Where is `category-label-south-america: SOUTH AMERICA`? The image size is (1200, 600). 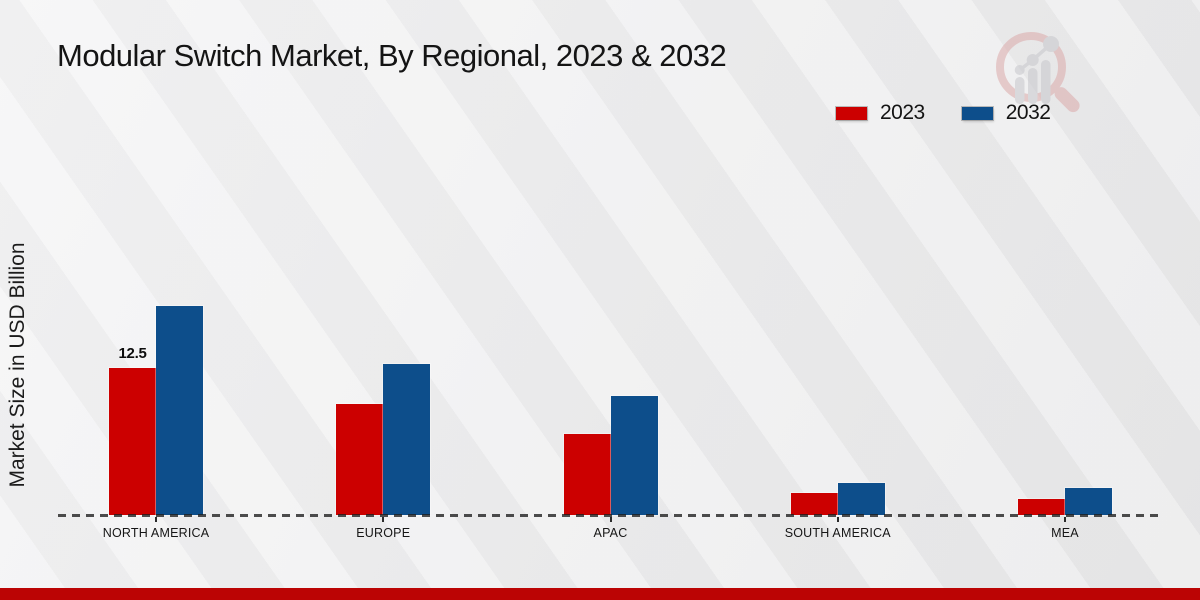 category-label-south-america: SOUTH AMERICA is located at coordinates (837, 533).